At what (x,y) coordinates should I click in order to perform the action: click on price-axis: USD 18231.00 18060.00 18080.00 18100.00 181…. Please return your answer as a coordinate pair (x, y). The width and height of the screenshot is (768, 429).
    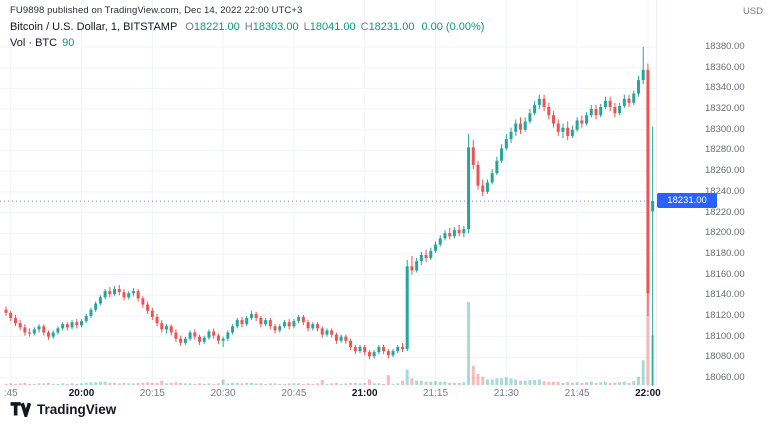
    Looking at the image, I should click on (712, 193).